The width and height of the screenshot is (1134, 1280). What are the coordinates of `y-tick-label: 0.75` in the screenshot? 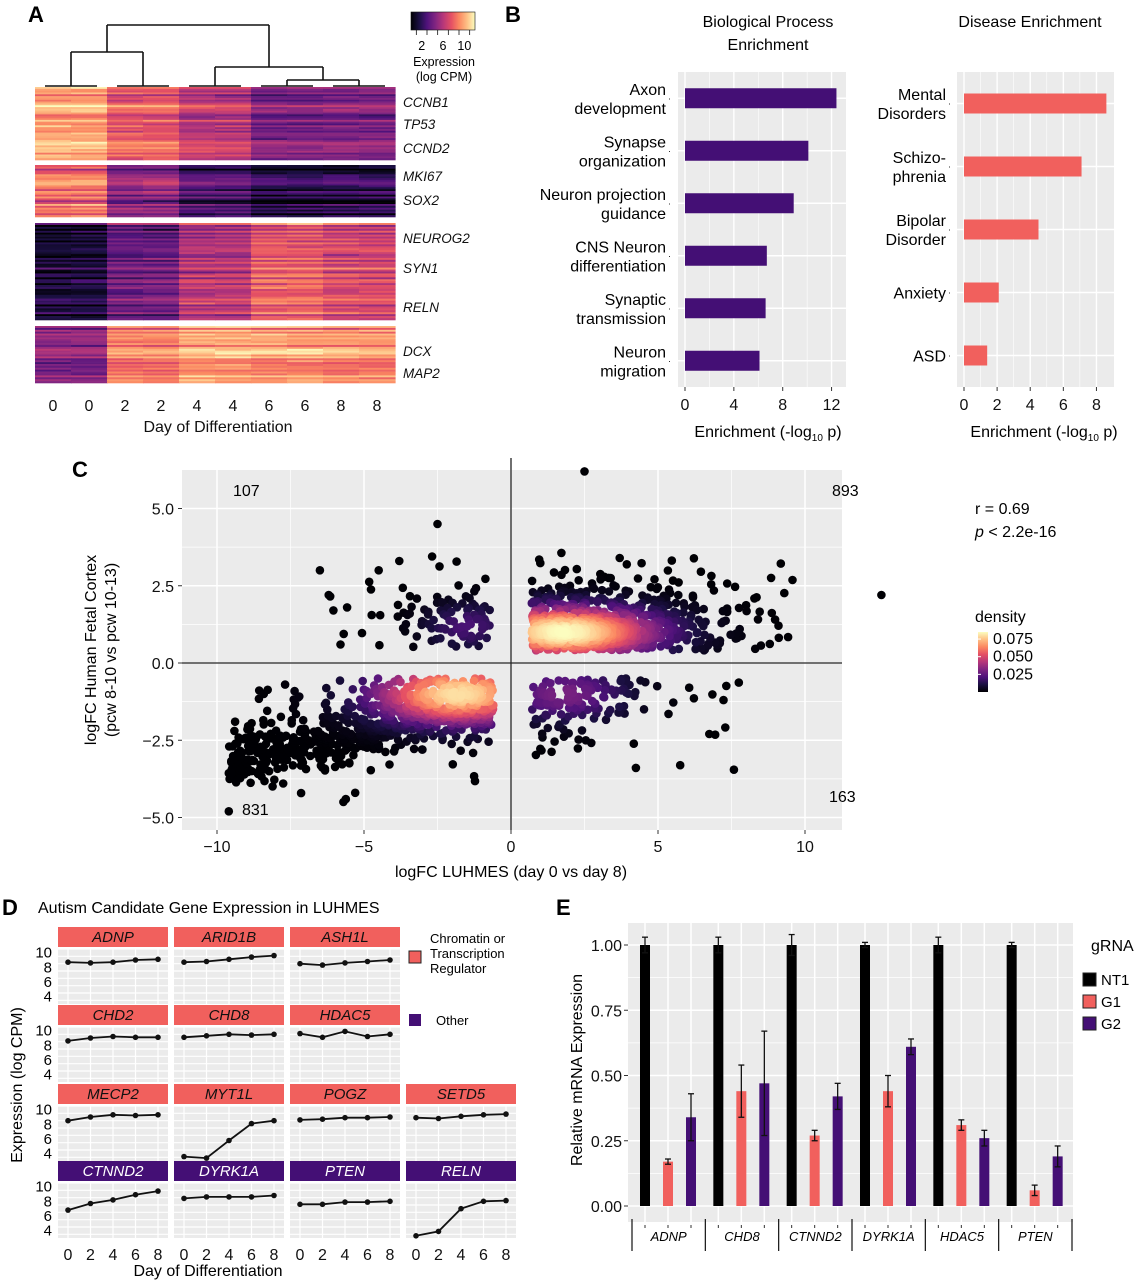 It's located at (606, 1011).